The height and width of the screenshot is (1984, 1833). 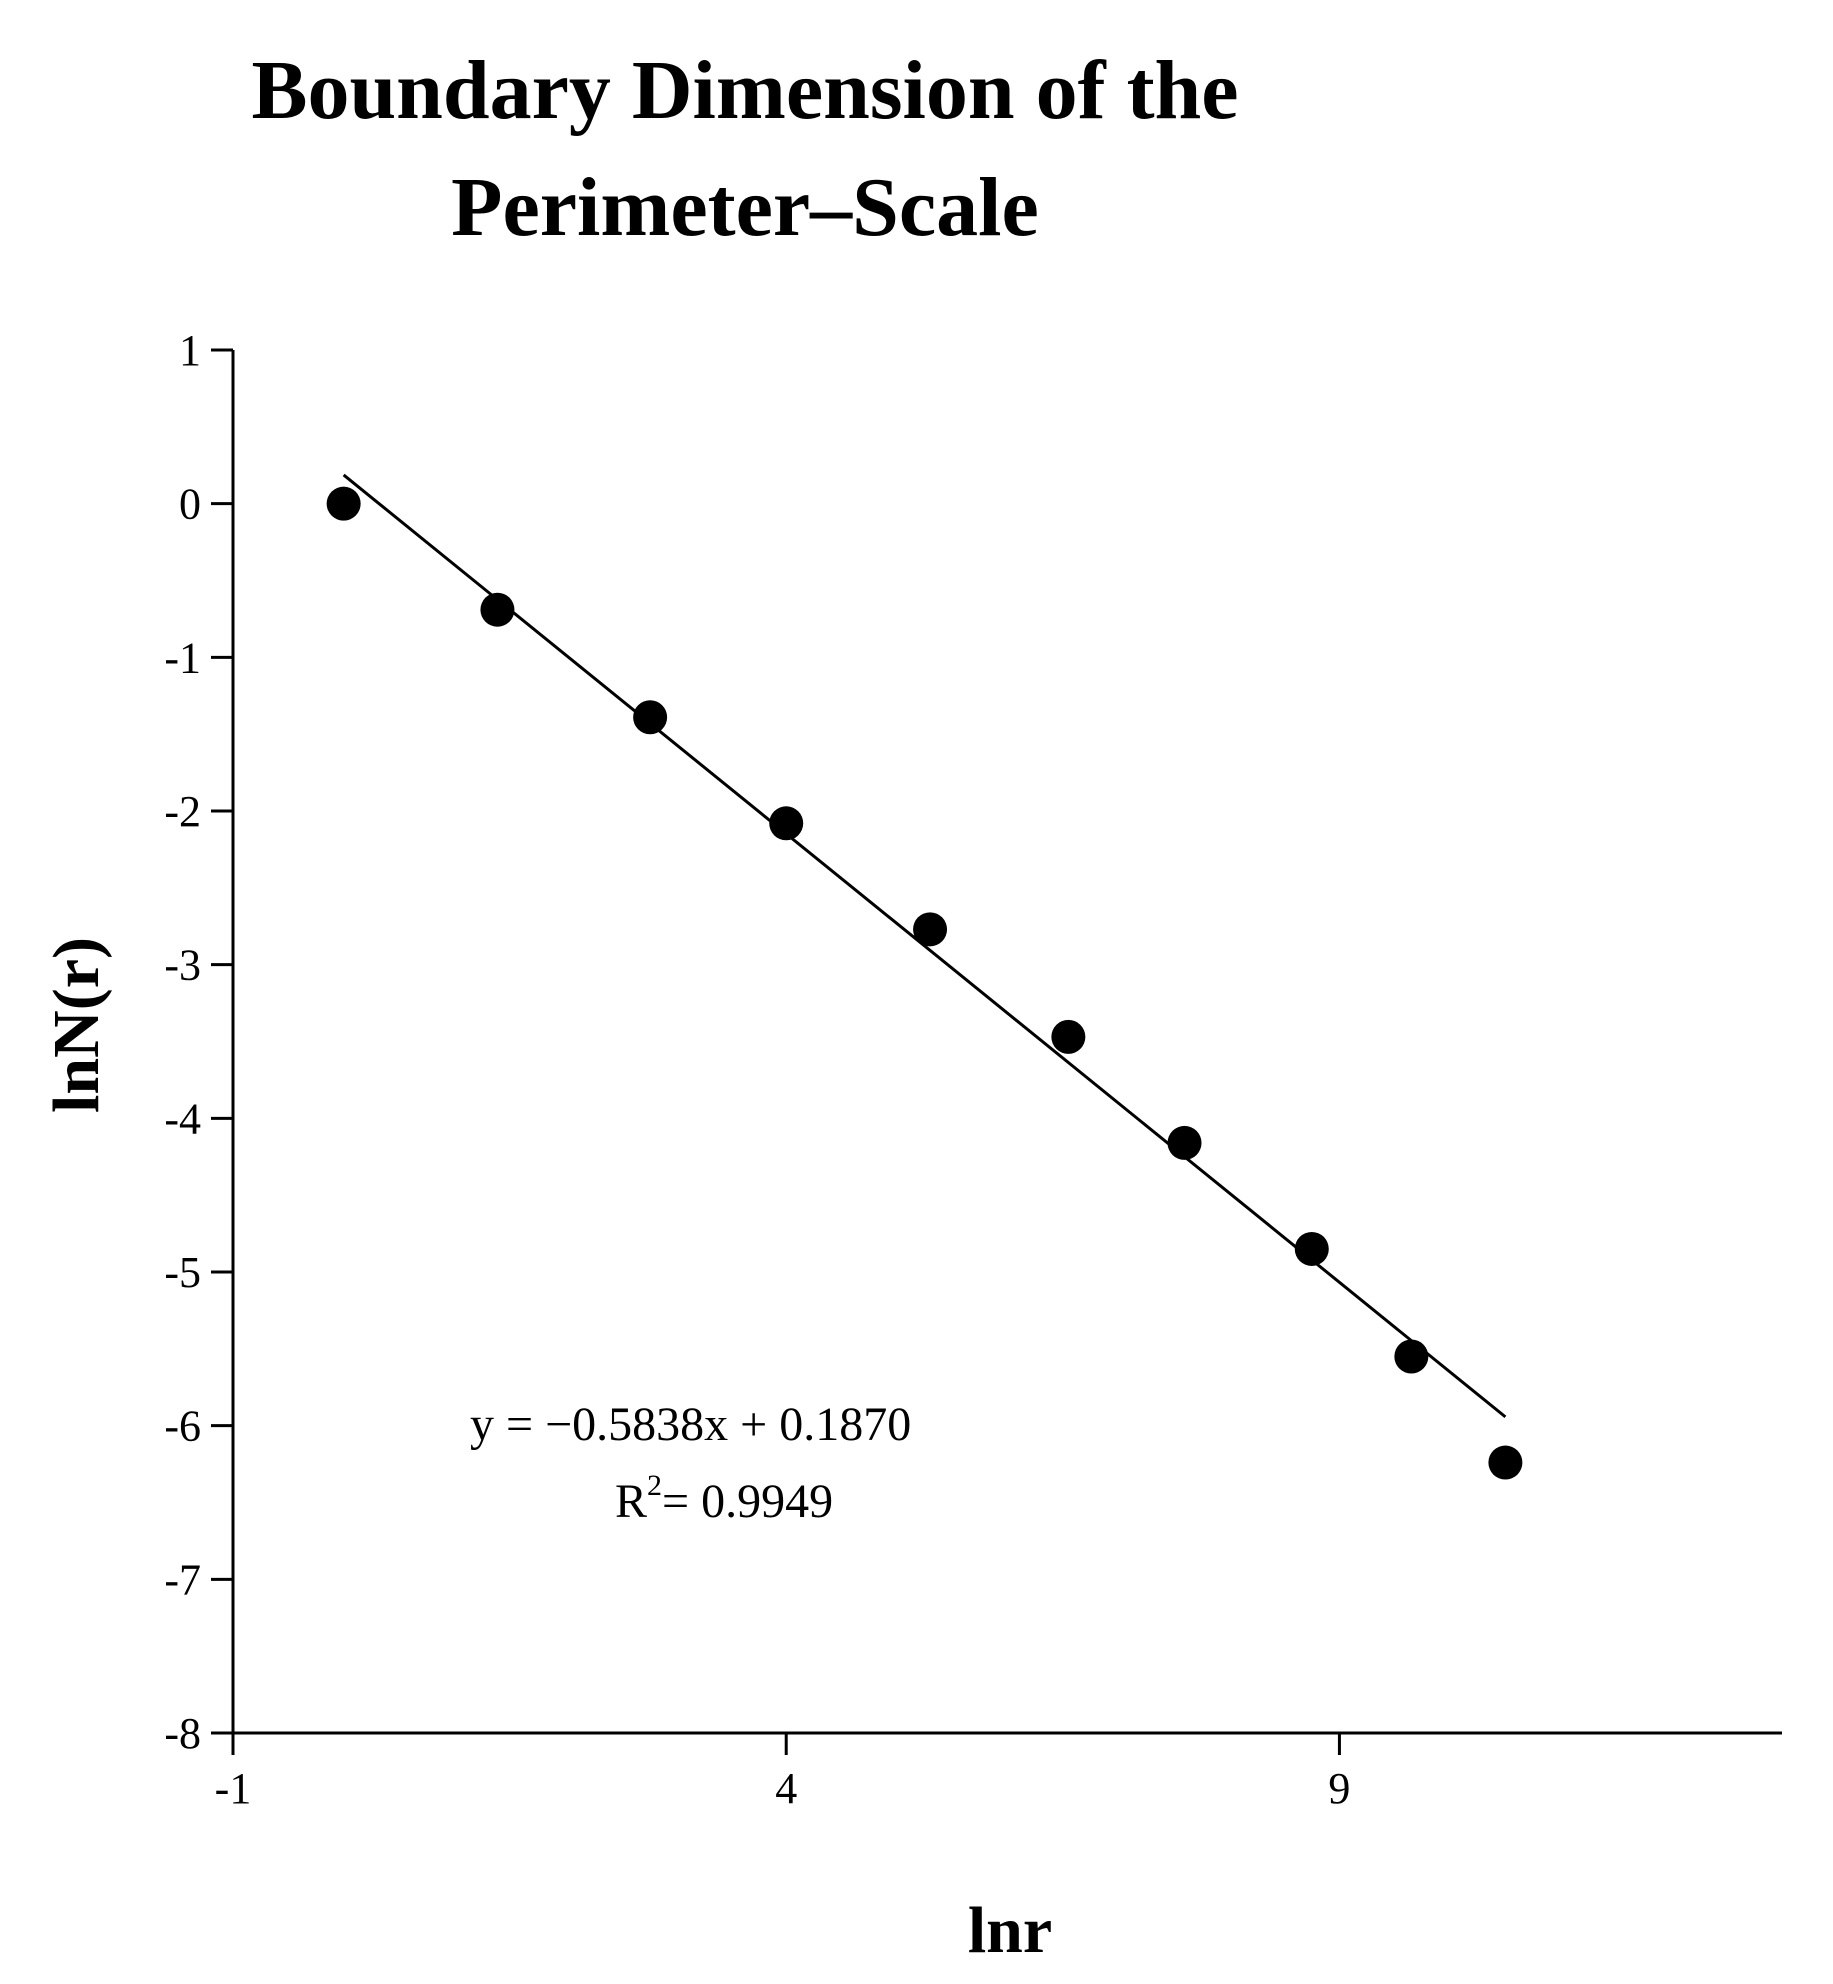 I want to click on y-tick-label: -1, so click(x=182, y=657).